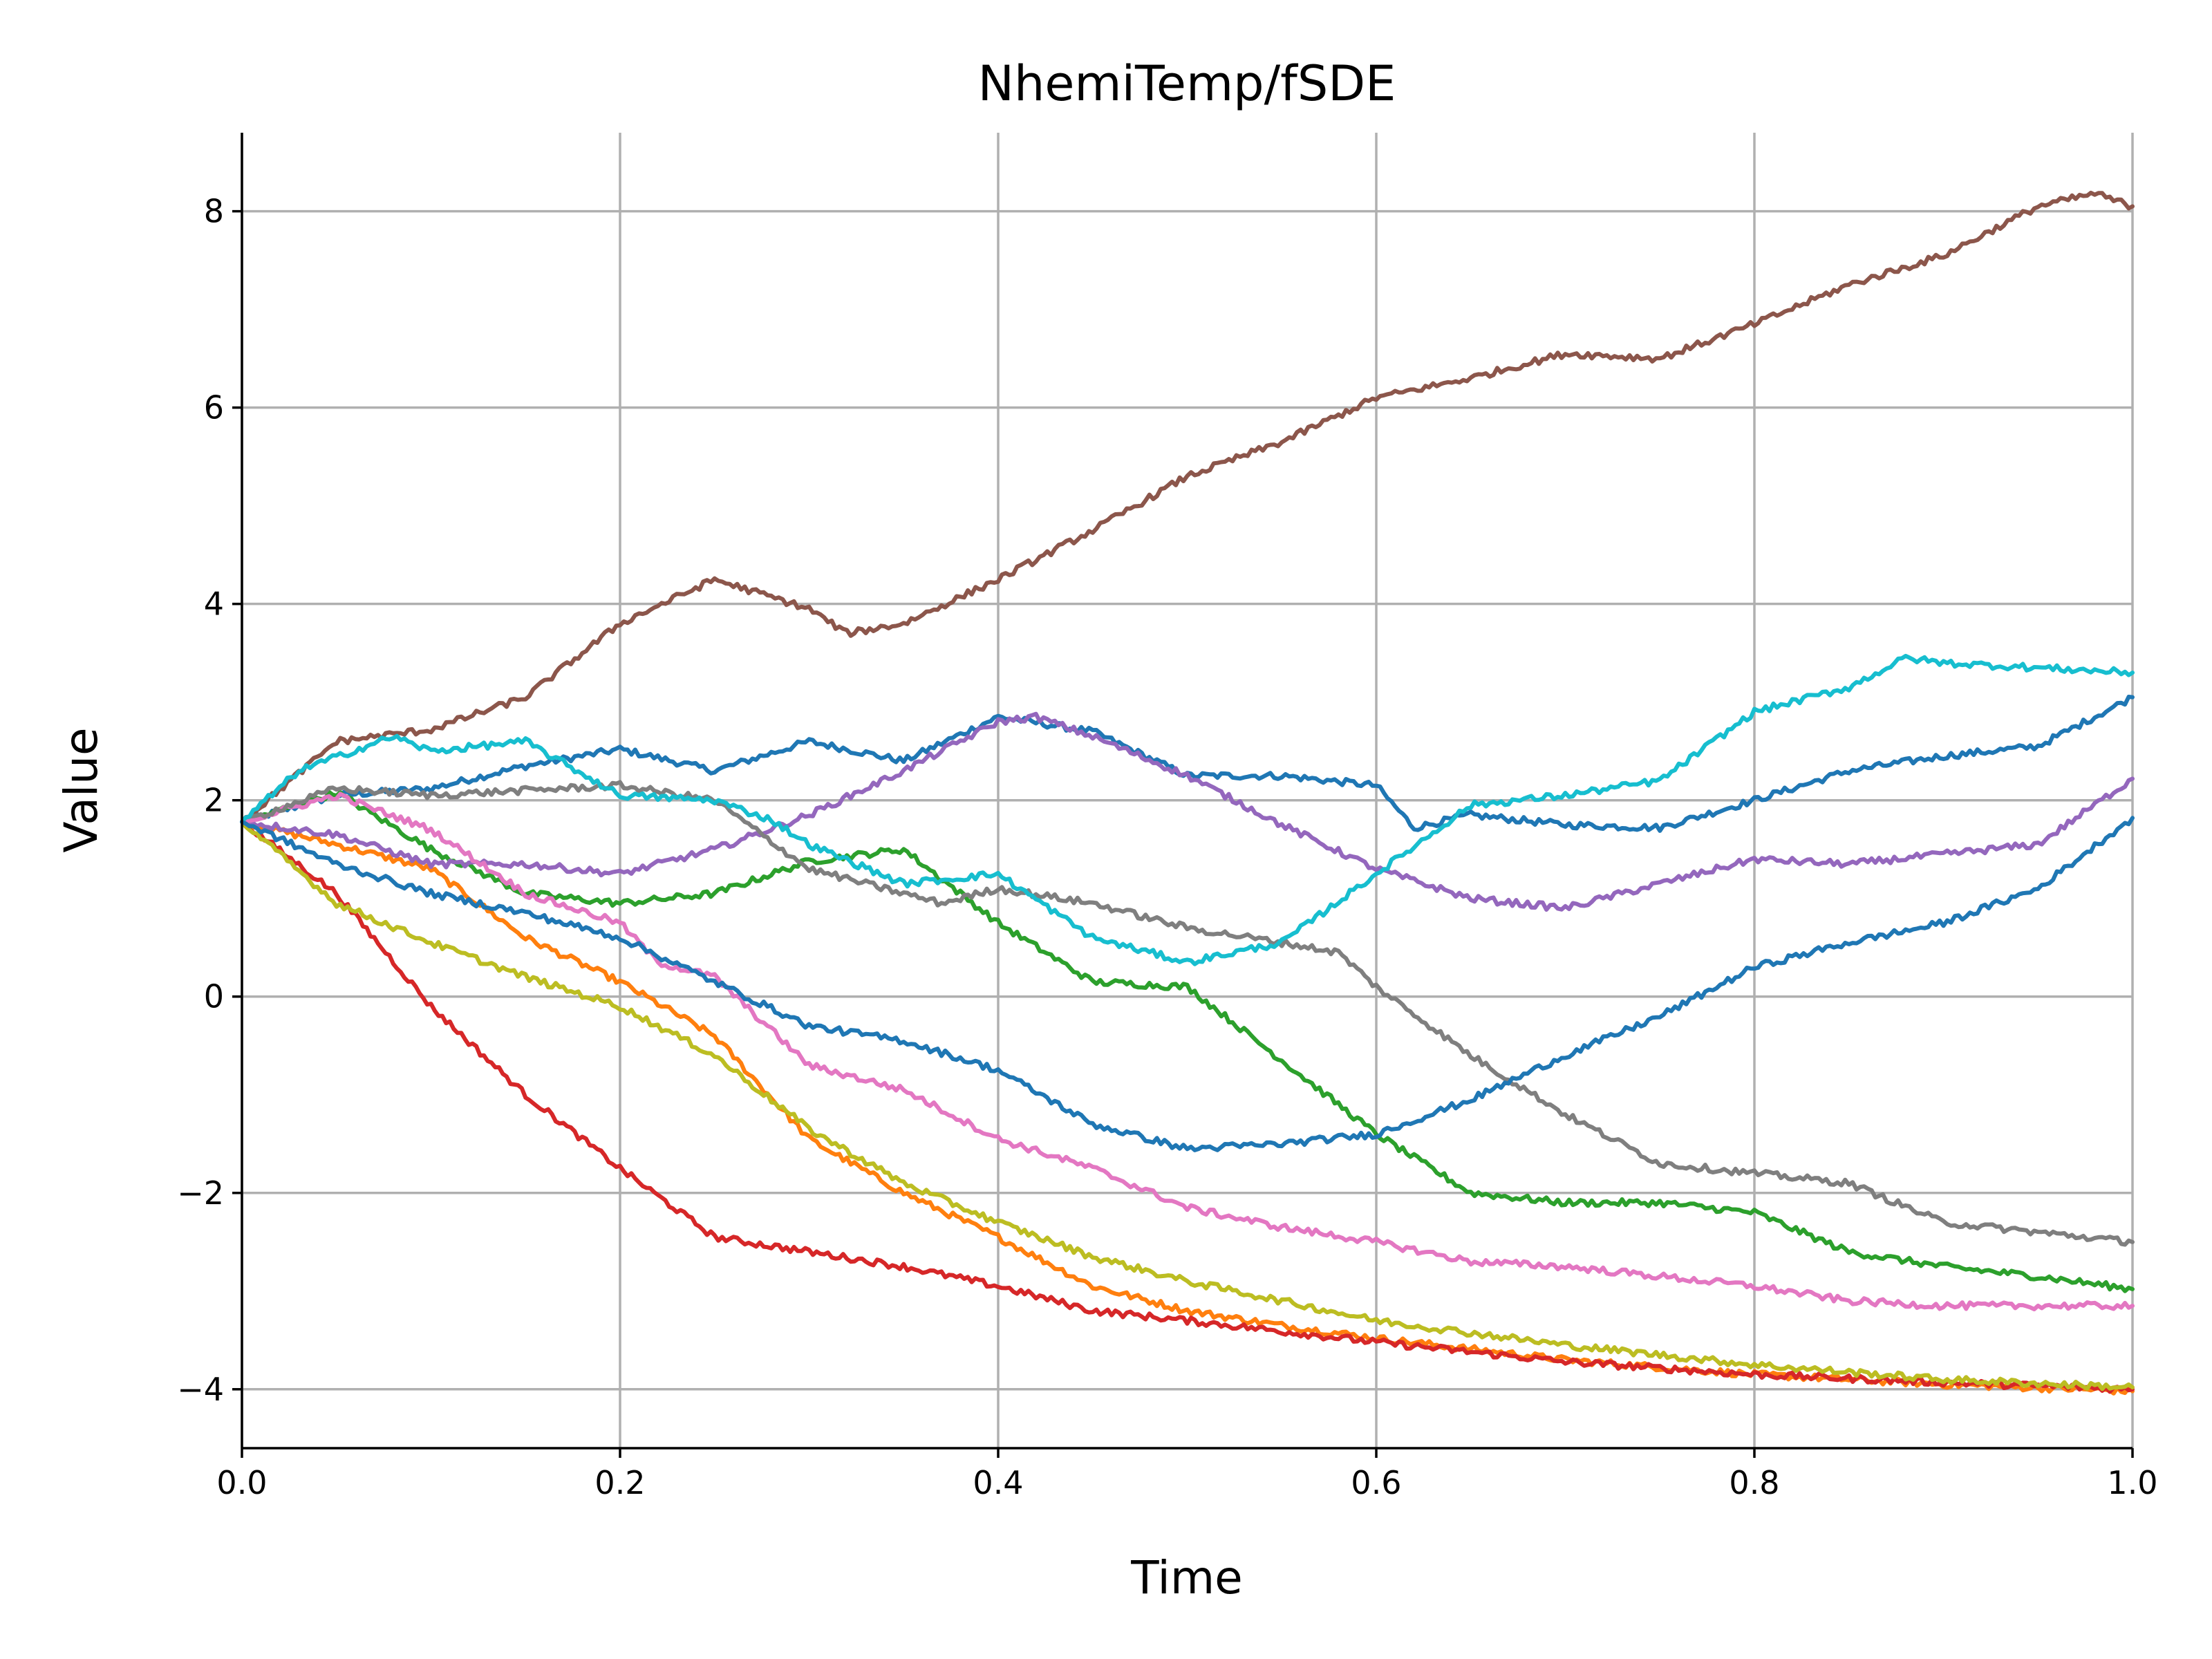 The width and height of the screenshot is (2212, 1659). What do you see at coordinates (998, 1483) in the screenshot?
I see `x-tick-label: 0.4` at bounding box center [998, 1483].